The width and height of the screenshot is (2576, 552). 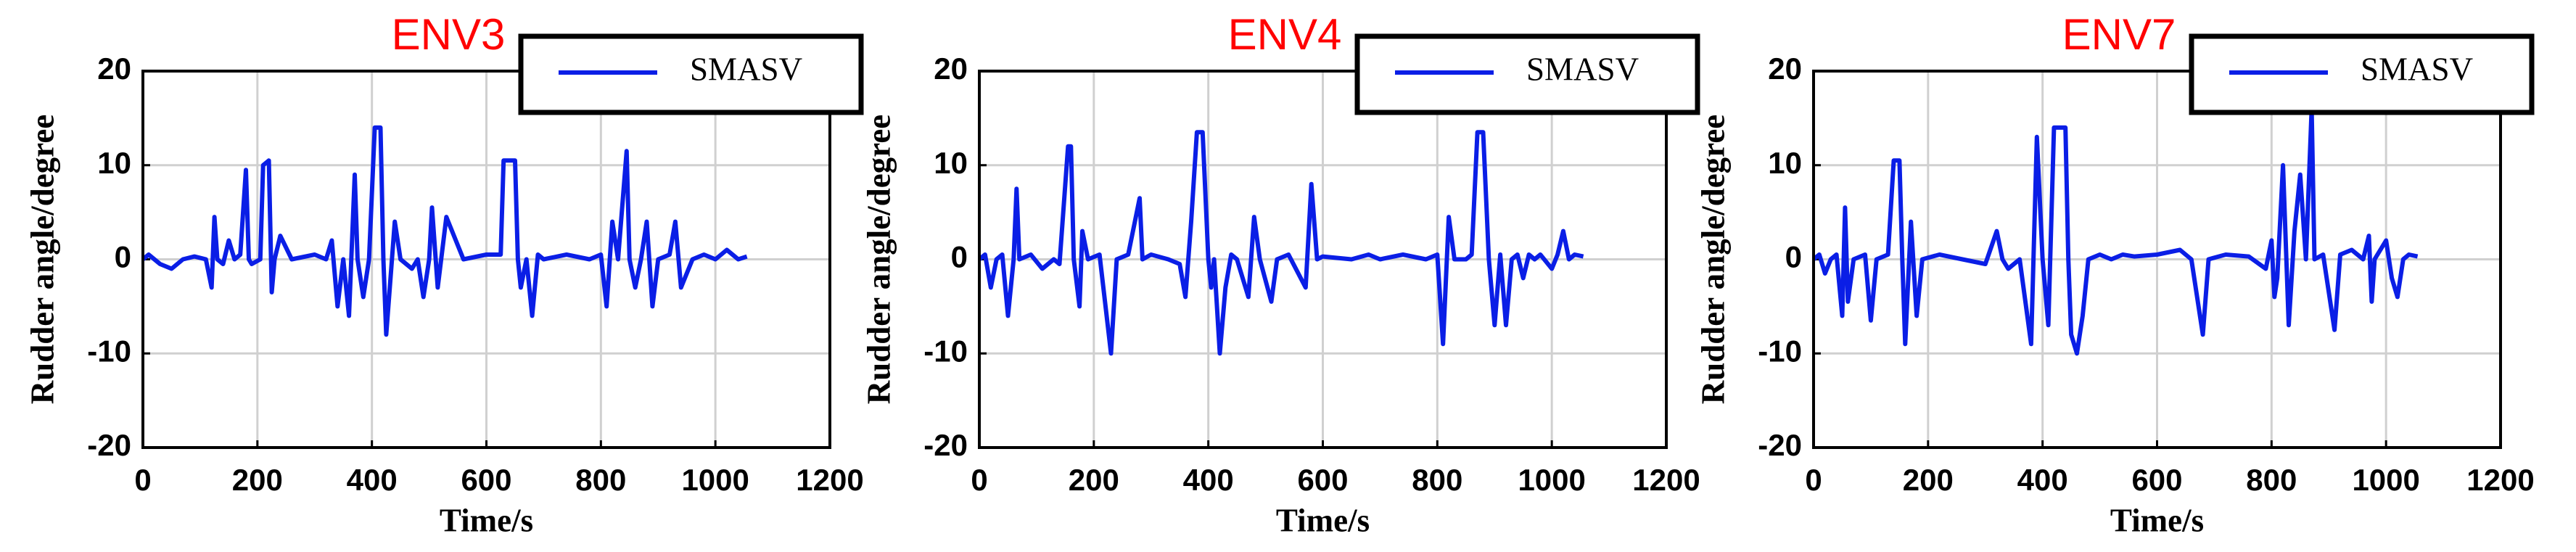 What do you see at coordinates (1285, 34) in the screenshot?
I see `chart-title: ENV4` at bounding box center [1285, 34].